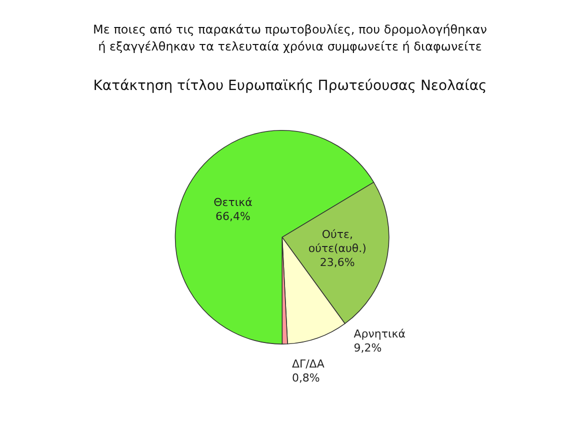 The image size is (580, 435). I want to click on data-label: 9,2%, so click(368, 347).